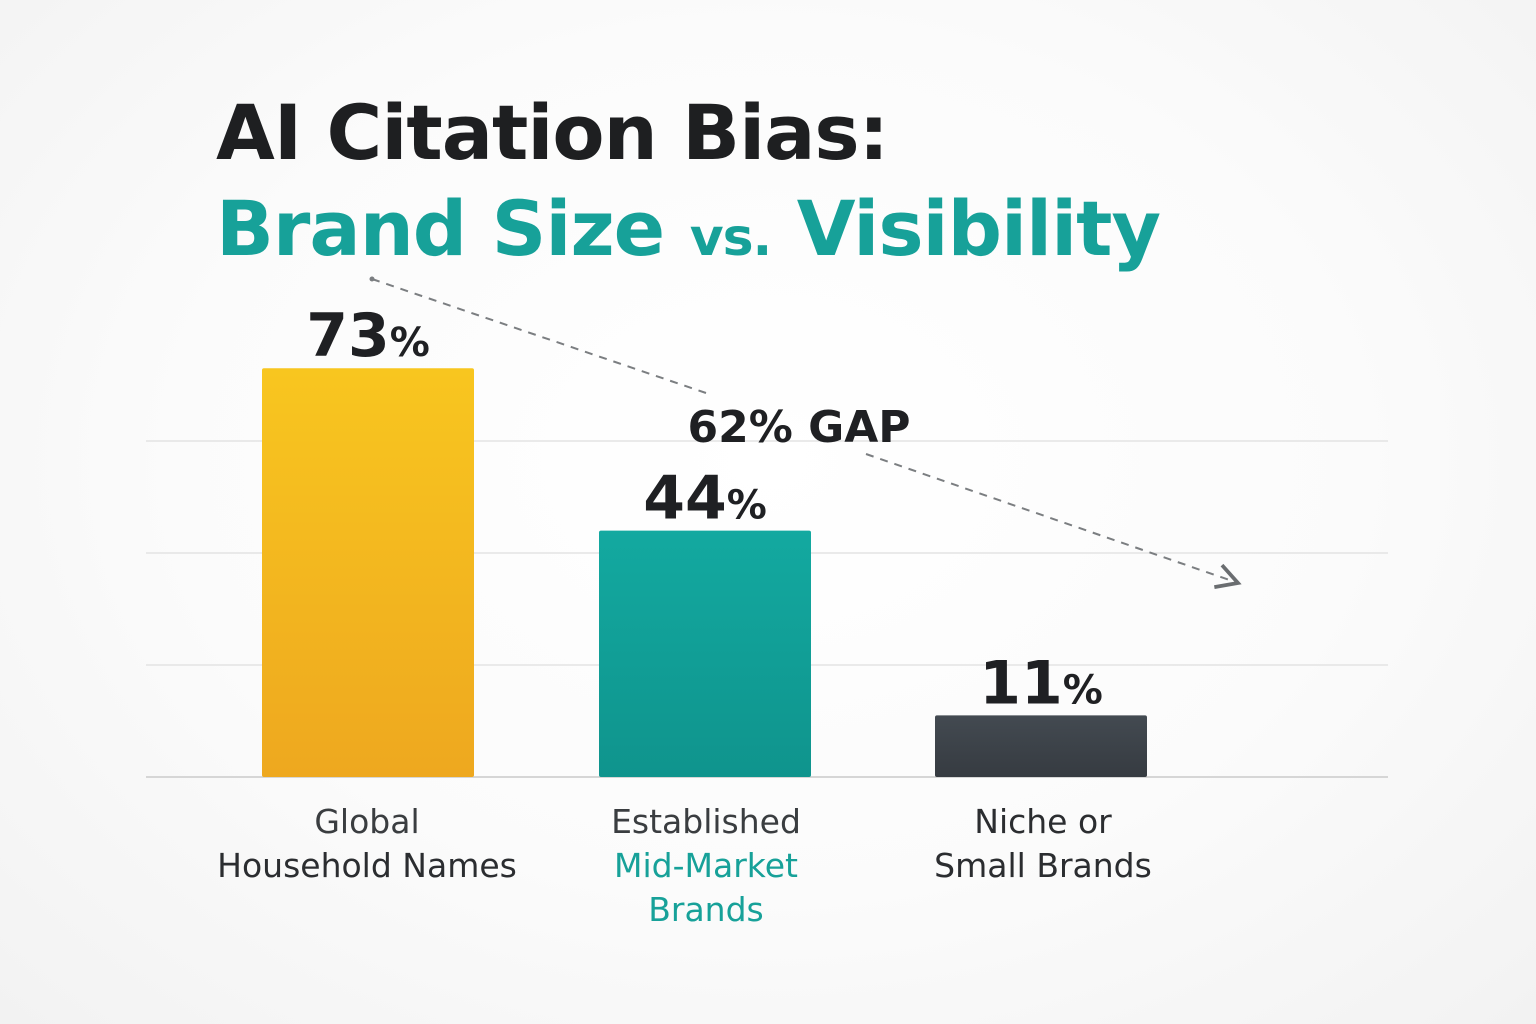 The width and height of the screenshot is (1536, 1024). Describe the element at coordinates (685, 499) in the screenshot. I see `bar-value-number: 44` at that location.